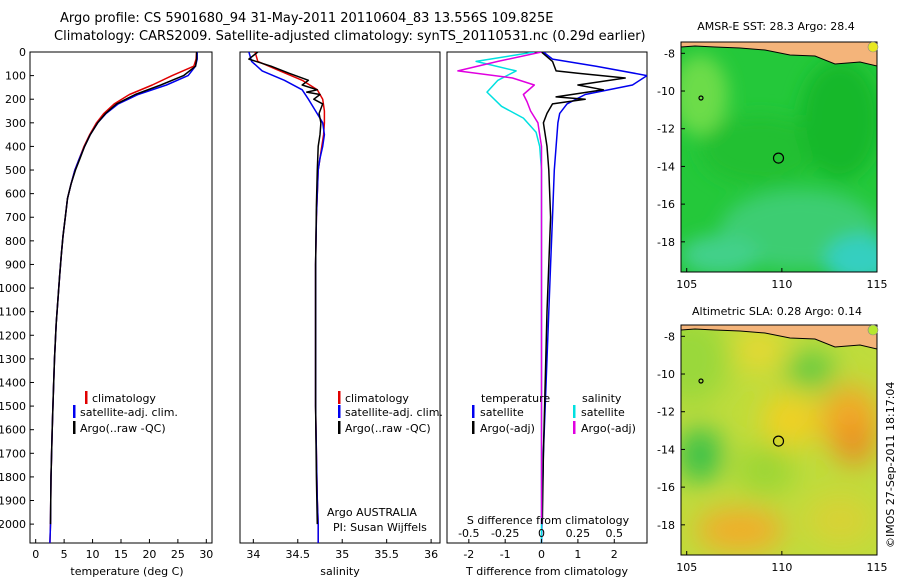  What do you see at coordinates (13, 382) in the screenshot?
I see `depth-tick-label: 1400` at bounding box center [13, 382].